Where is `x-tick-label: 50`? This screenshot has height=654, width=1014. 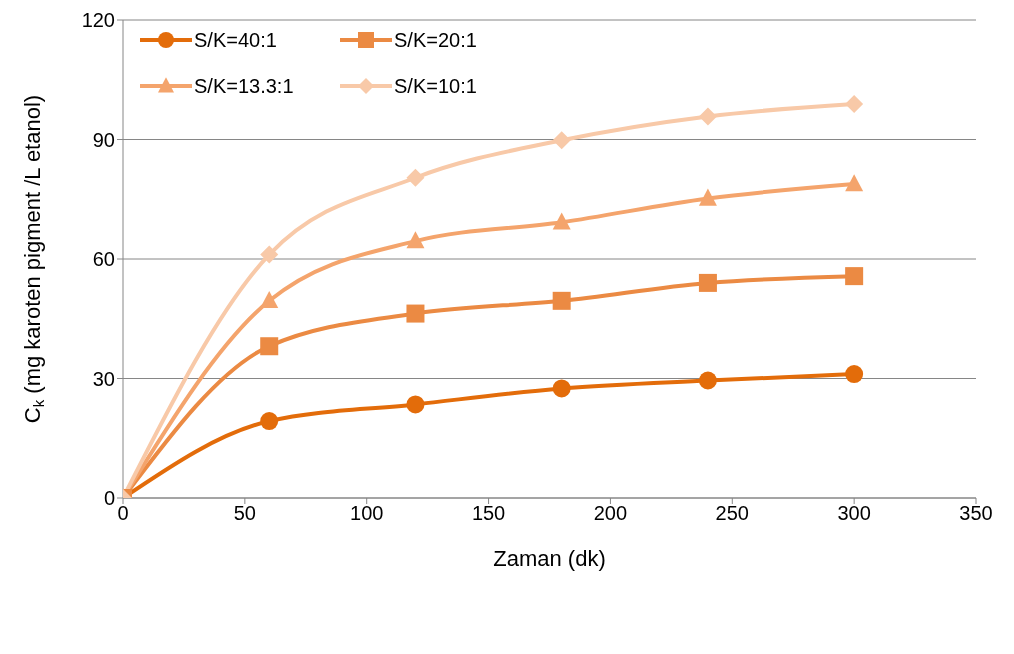 x-tick-label: 50 is located at coordinates (244, 513).